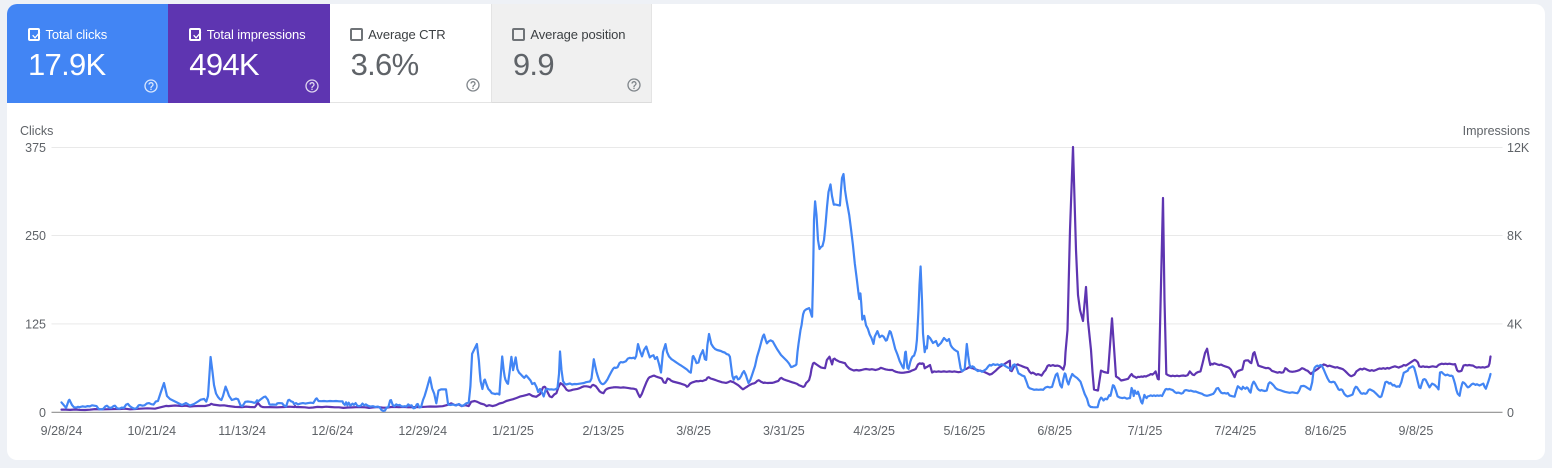 The width and height of the screenshot is (1552, 468). What do you see at coordinates (1145, 431) in the screenshot?
I see `svg-text: 7/1/25` at bounding box center [1145, 431].